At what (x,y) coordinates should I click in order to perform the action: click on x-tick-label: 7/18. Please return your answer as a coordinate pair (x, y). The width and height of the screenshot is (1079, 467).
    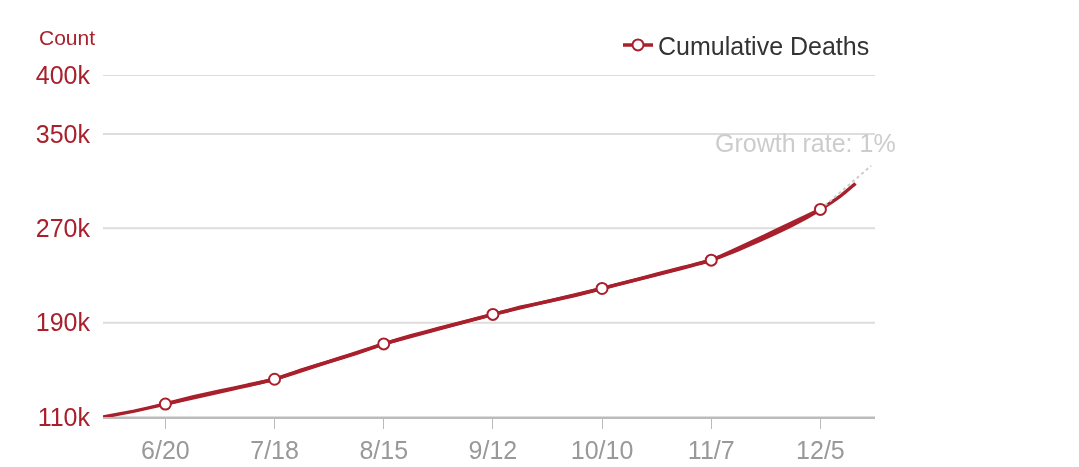
    Looking at the image, I should click on (274, 450).